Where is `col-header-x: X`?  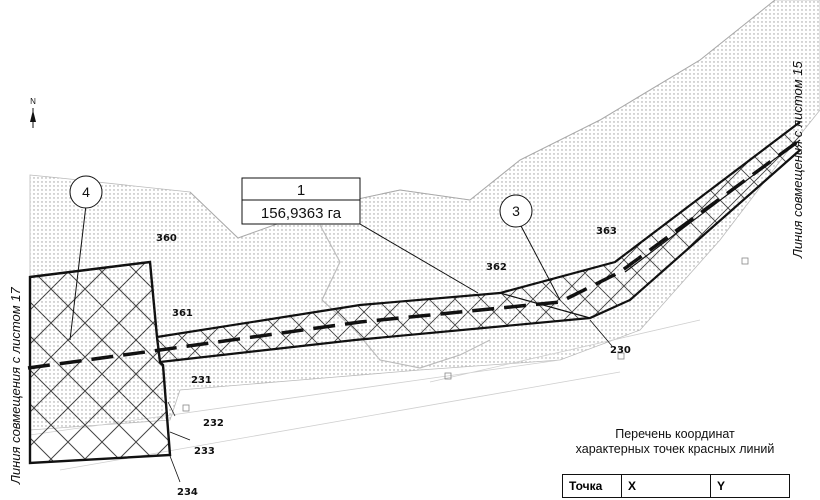 col-header-x: X is located at coordinates (666, 486).